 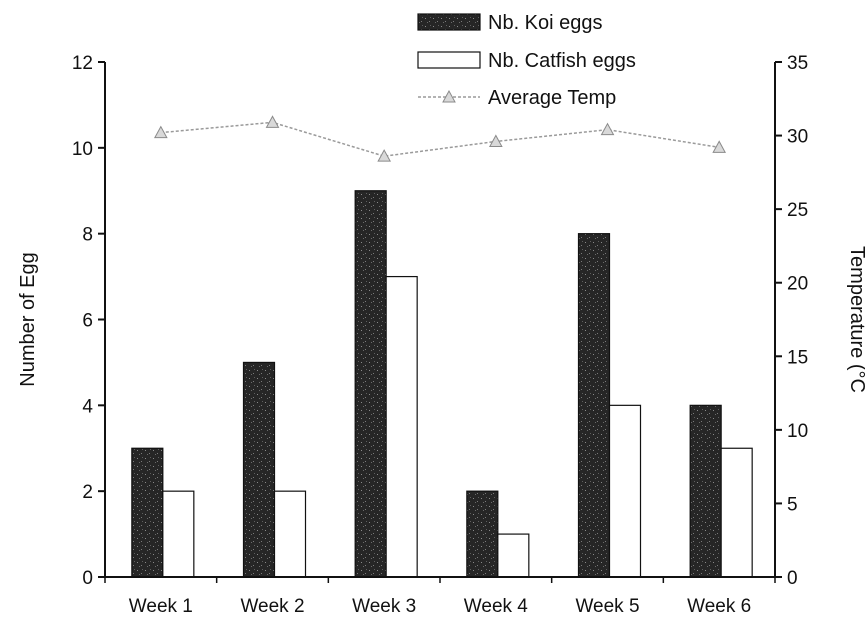 I want to click on x-tick-label: Week 1, so click(x=161, y=606).